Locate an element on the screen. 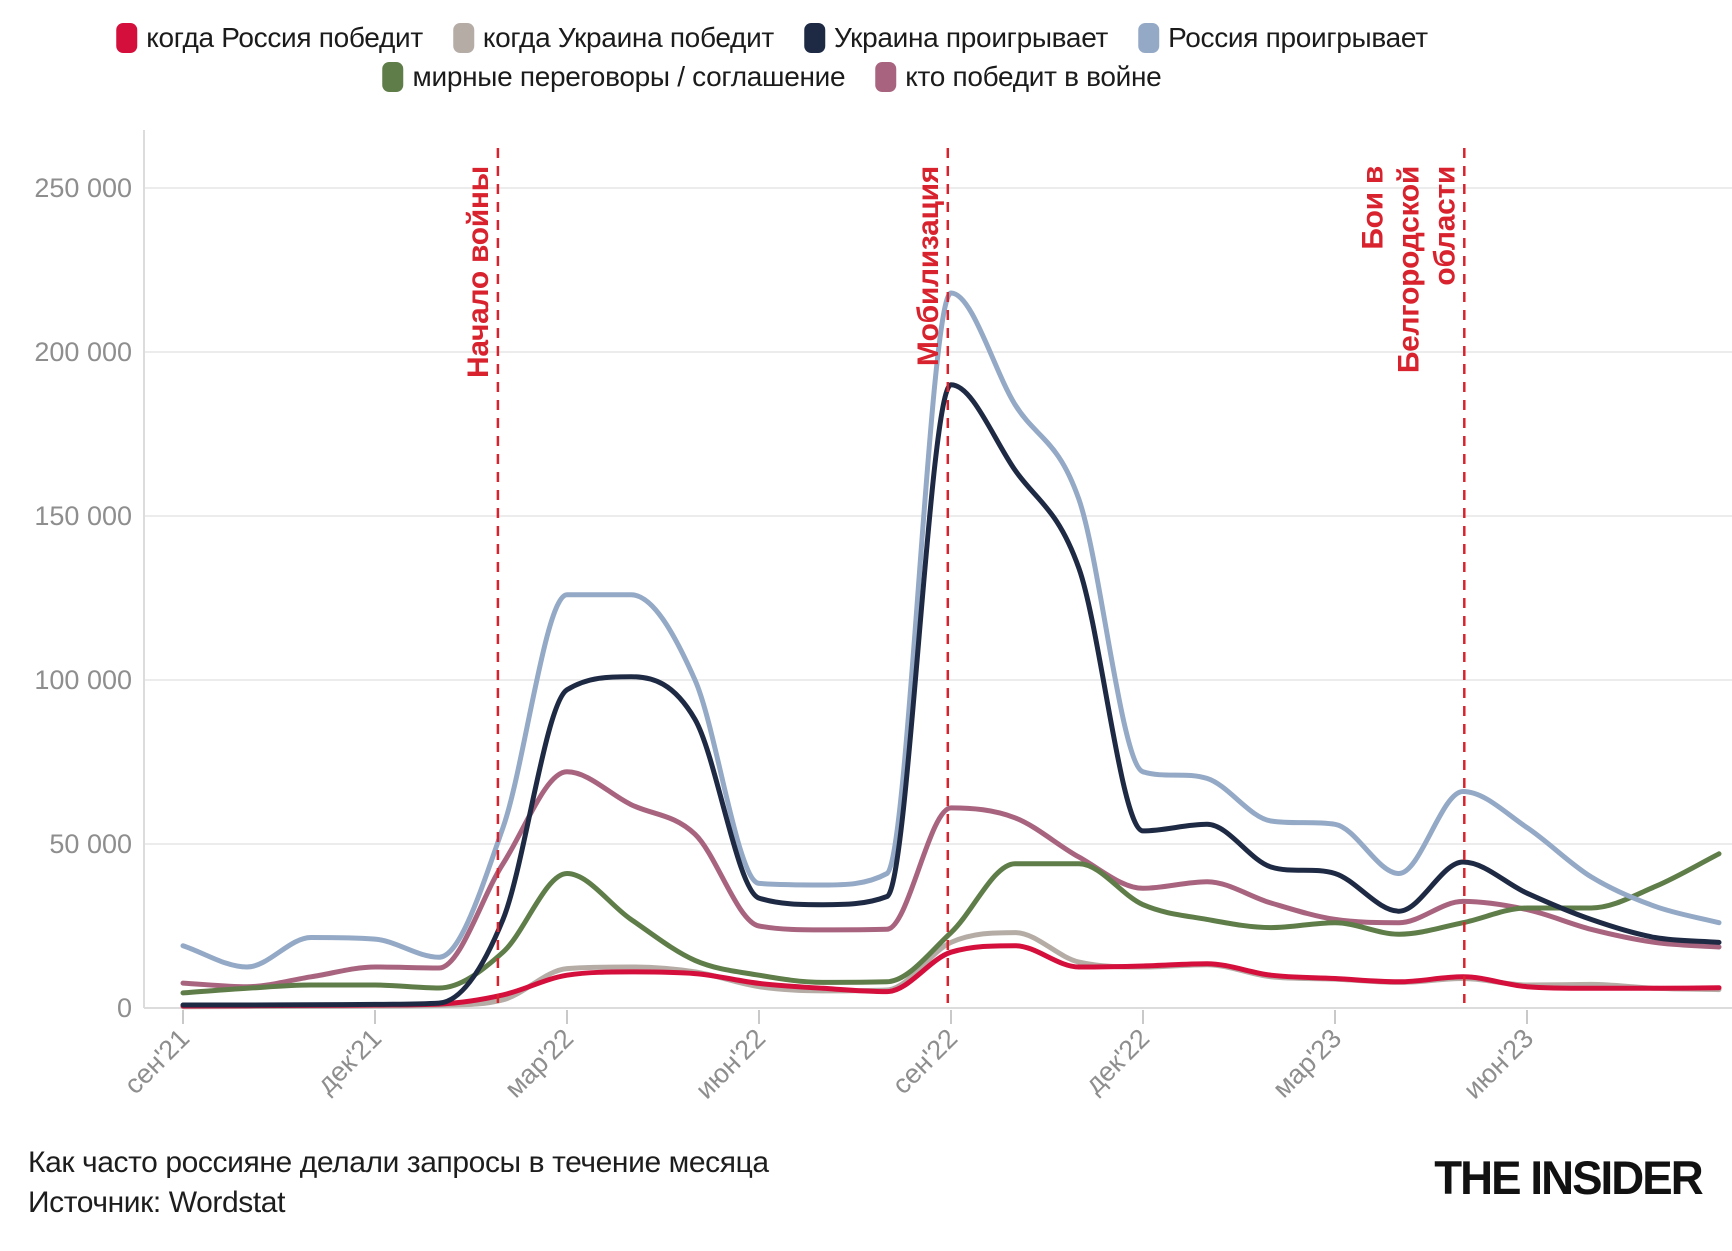  legend-item: мирные переговоры / соглашение is located at coordinates (614, 77).